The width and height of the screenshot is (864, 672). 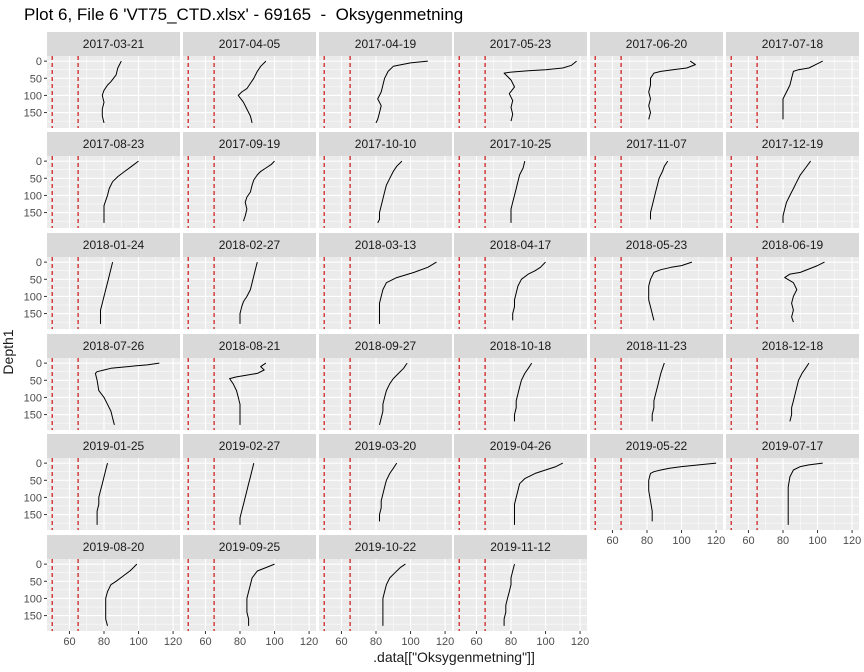 I want to click on facet-panel: 2019-09-25 60 80 100 120, so click(x=250, y=591).